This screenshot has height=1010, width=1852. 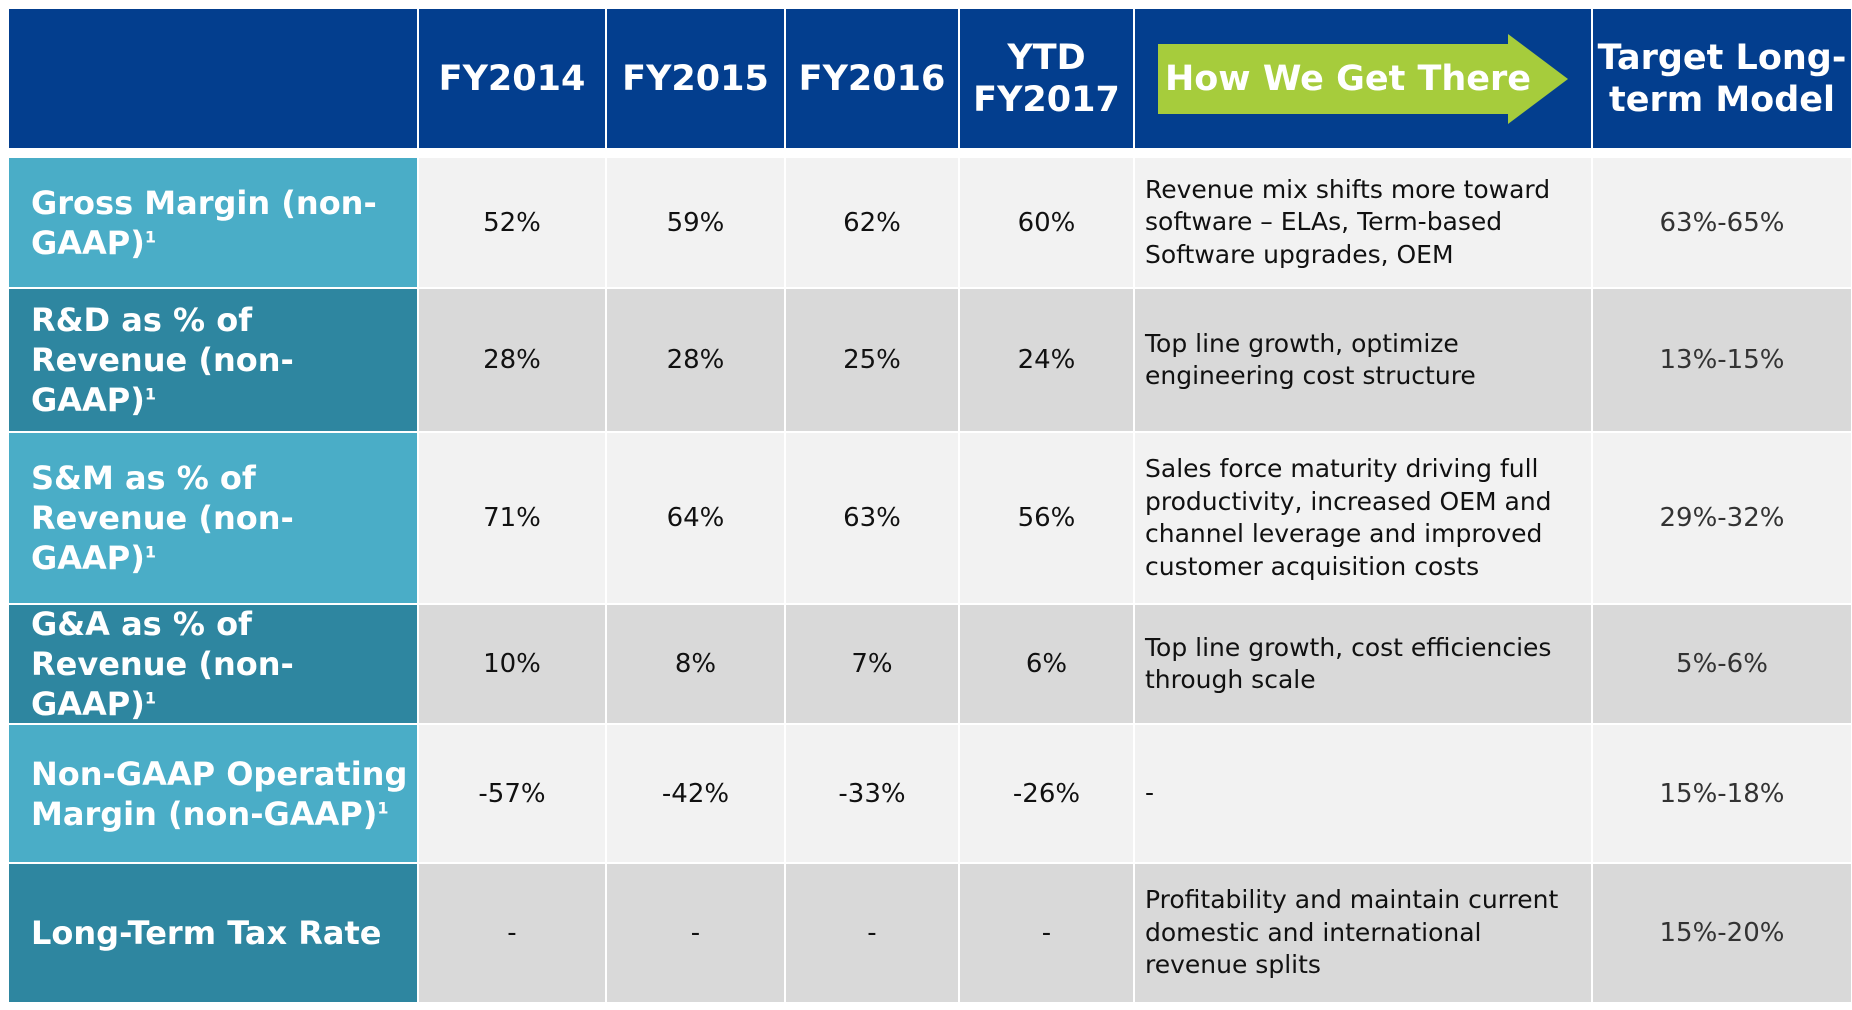 I want to click on header-cell: FY2016, so click(x=872, y=78).